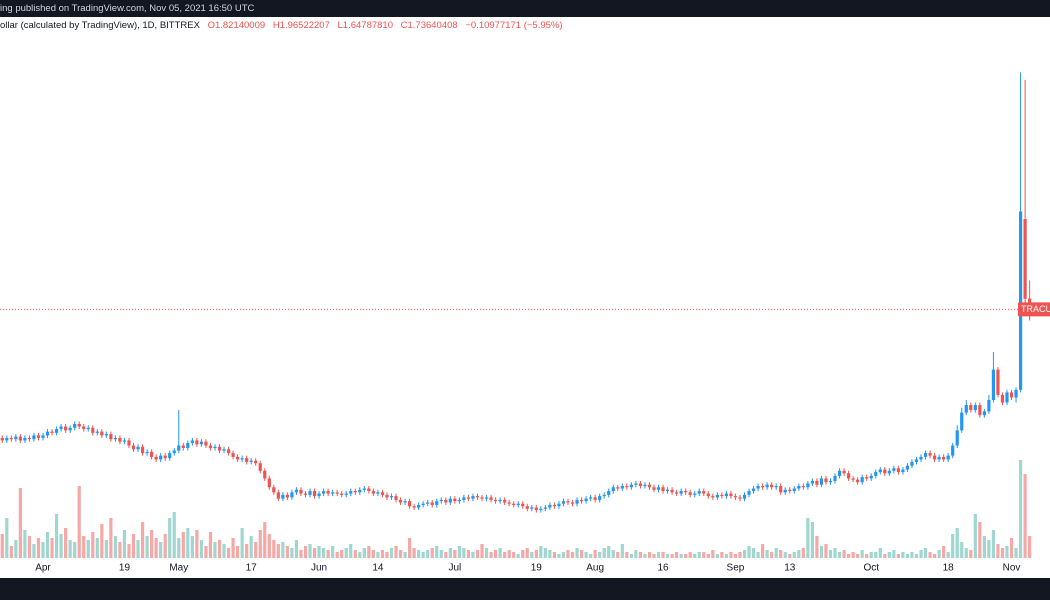 The width and height of the screenshot is (1050, 600). Describe the element at coordinates (125, 568) in the screenshot. I see `x-tick-label: 19` at that location.